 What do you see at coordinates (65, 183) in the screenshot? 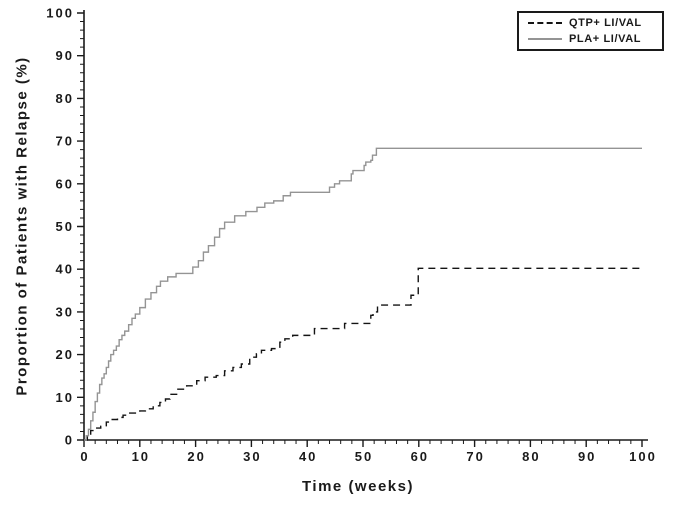
I see `y-tick-label: 60` at bounding box center [65, 183].